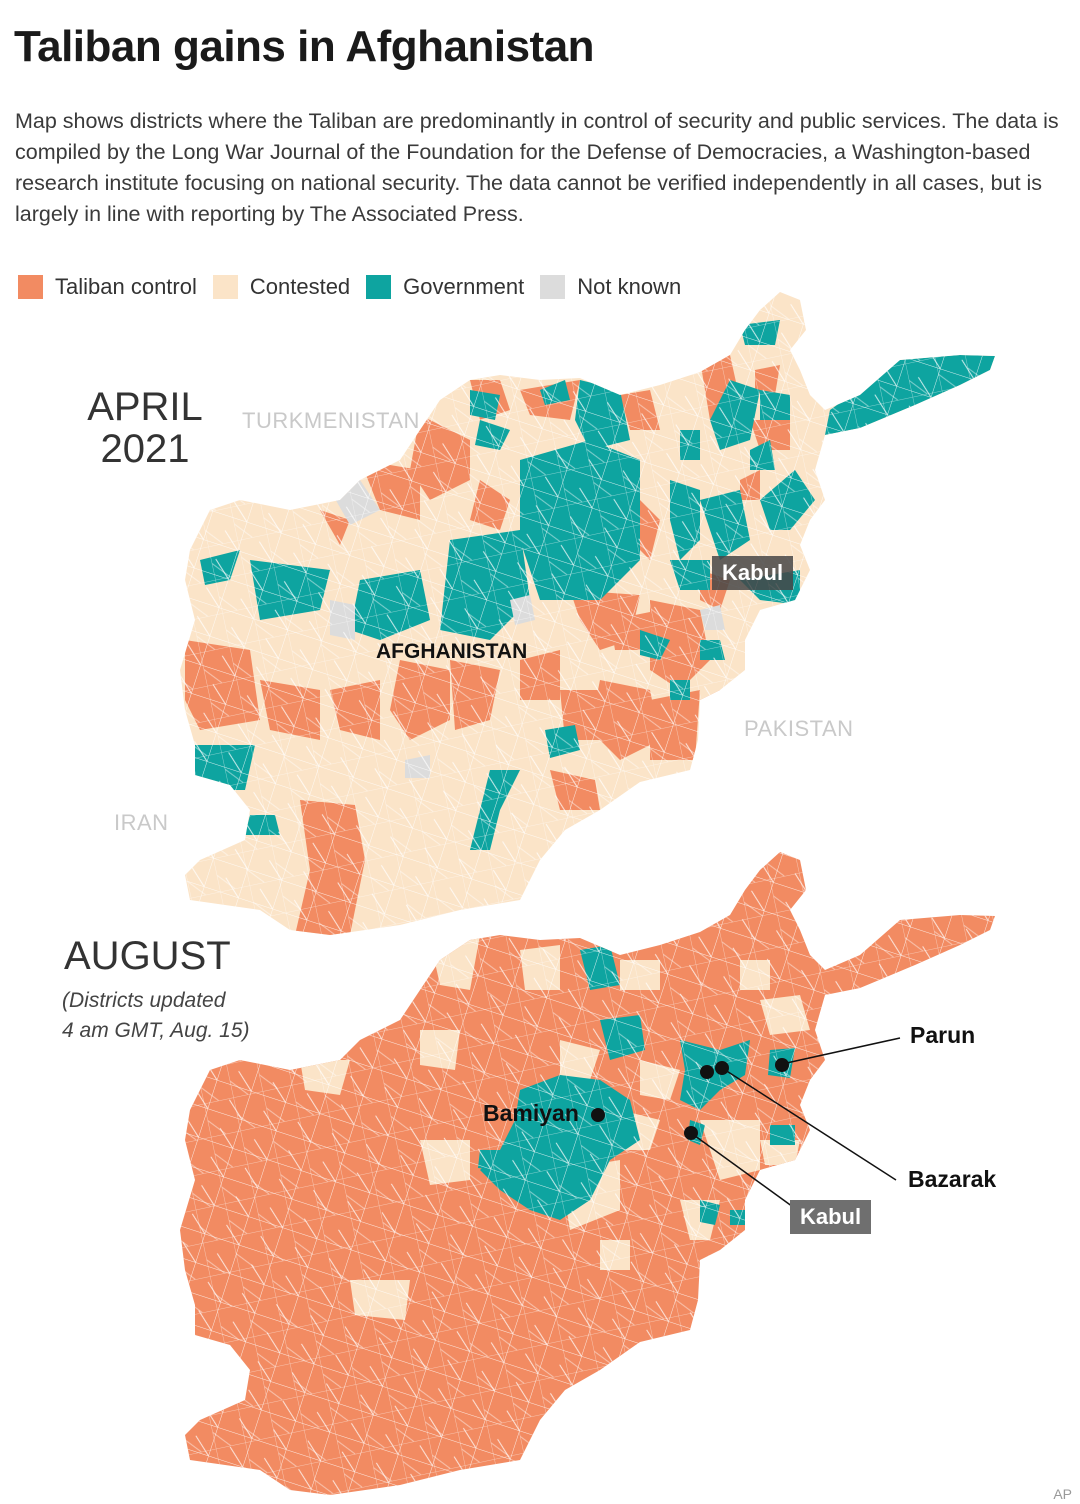 This screenshot has width=1080, height=1504. Describe the element at coordinates (225, 287) in the screenshot. I see `contested-swatch` at that location.